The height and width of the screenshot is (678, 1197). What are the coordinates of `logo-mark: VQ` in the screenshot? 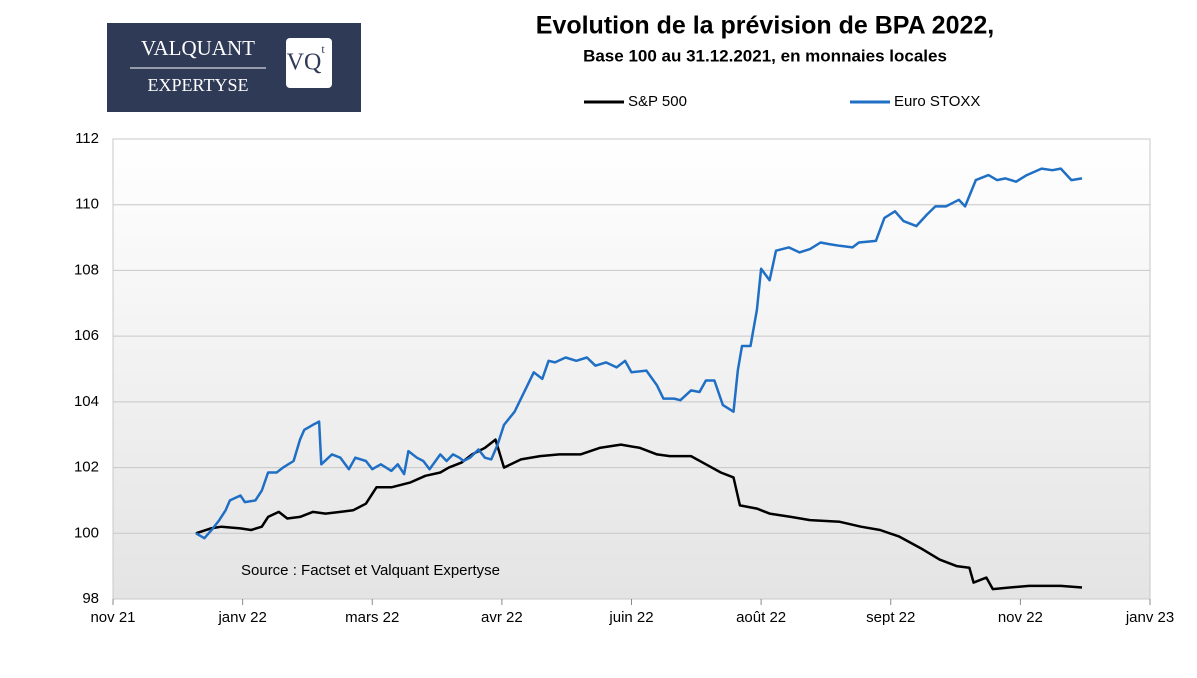 It's located at (304, 63).